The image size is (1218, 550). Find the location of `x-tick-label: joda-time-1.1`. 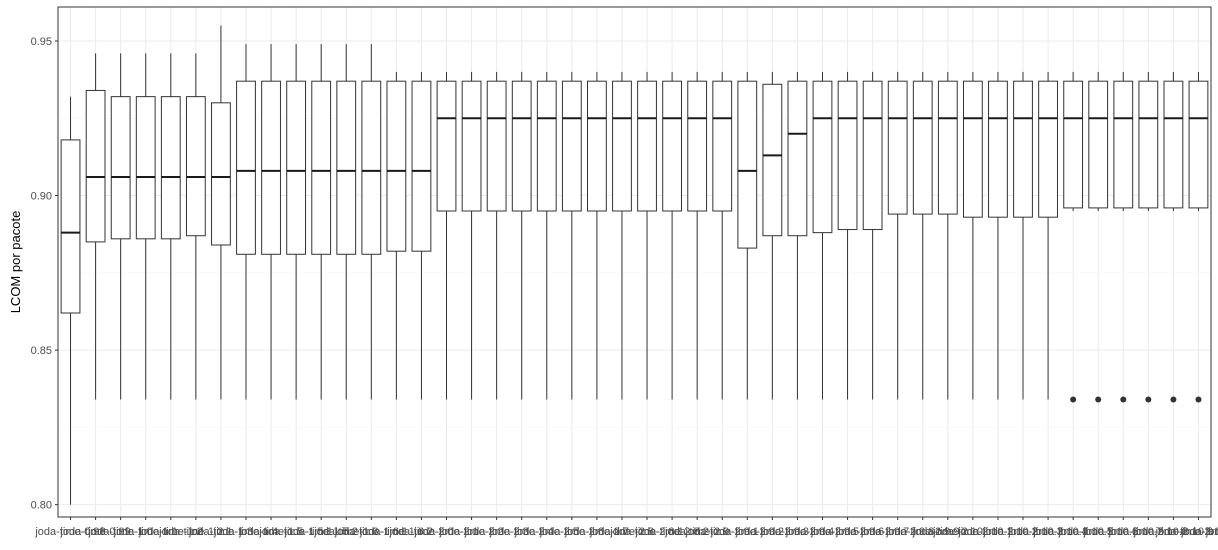

x-tick-label: joda-time-1.1 is located at coordinates (145, 532).